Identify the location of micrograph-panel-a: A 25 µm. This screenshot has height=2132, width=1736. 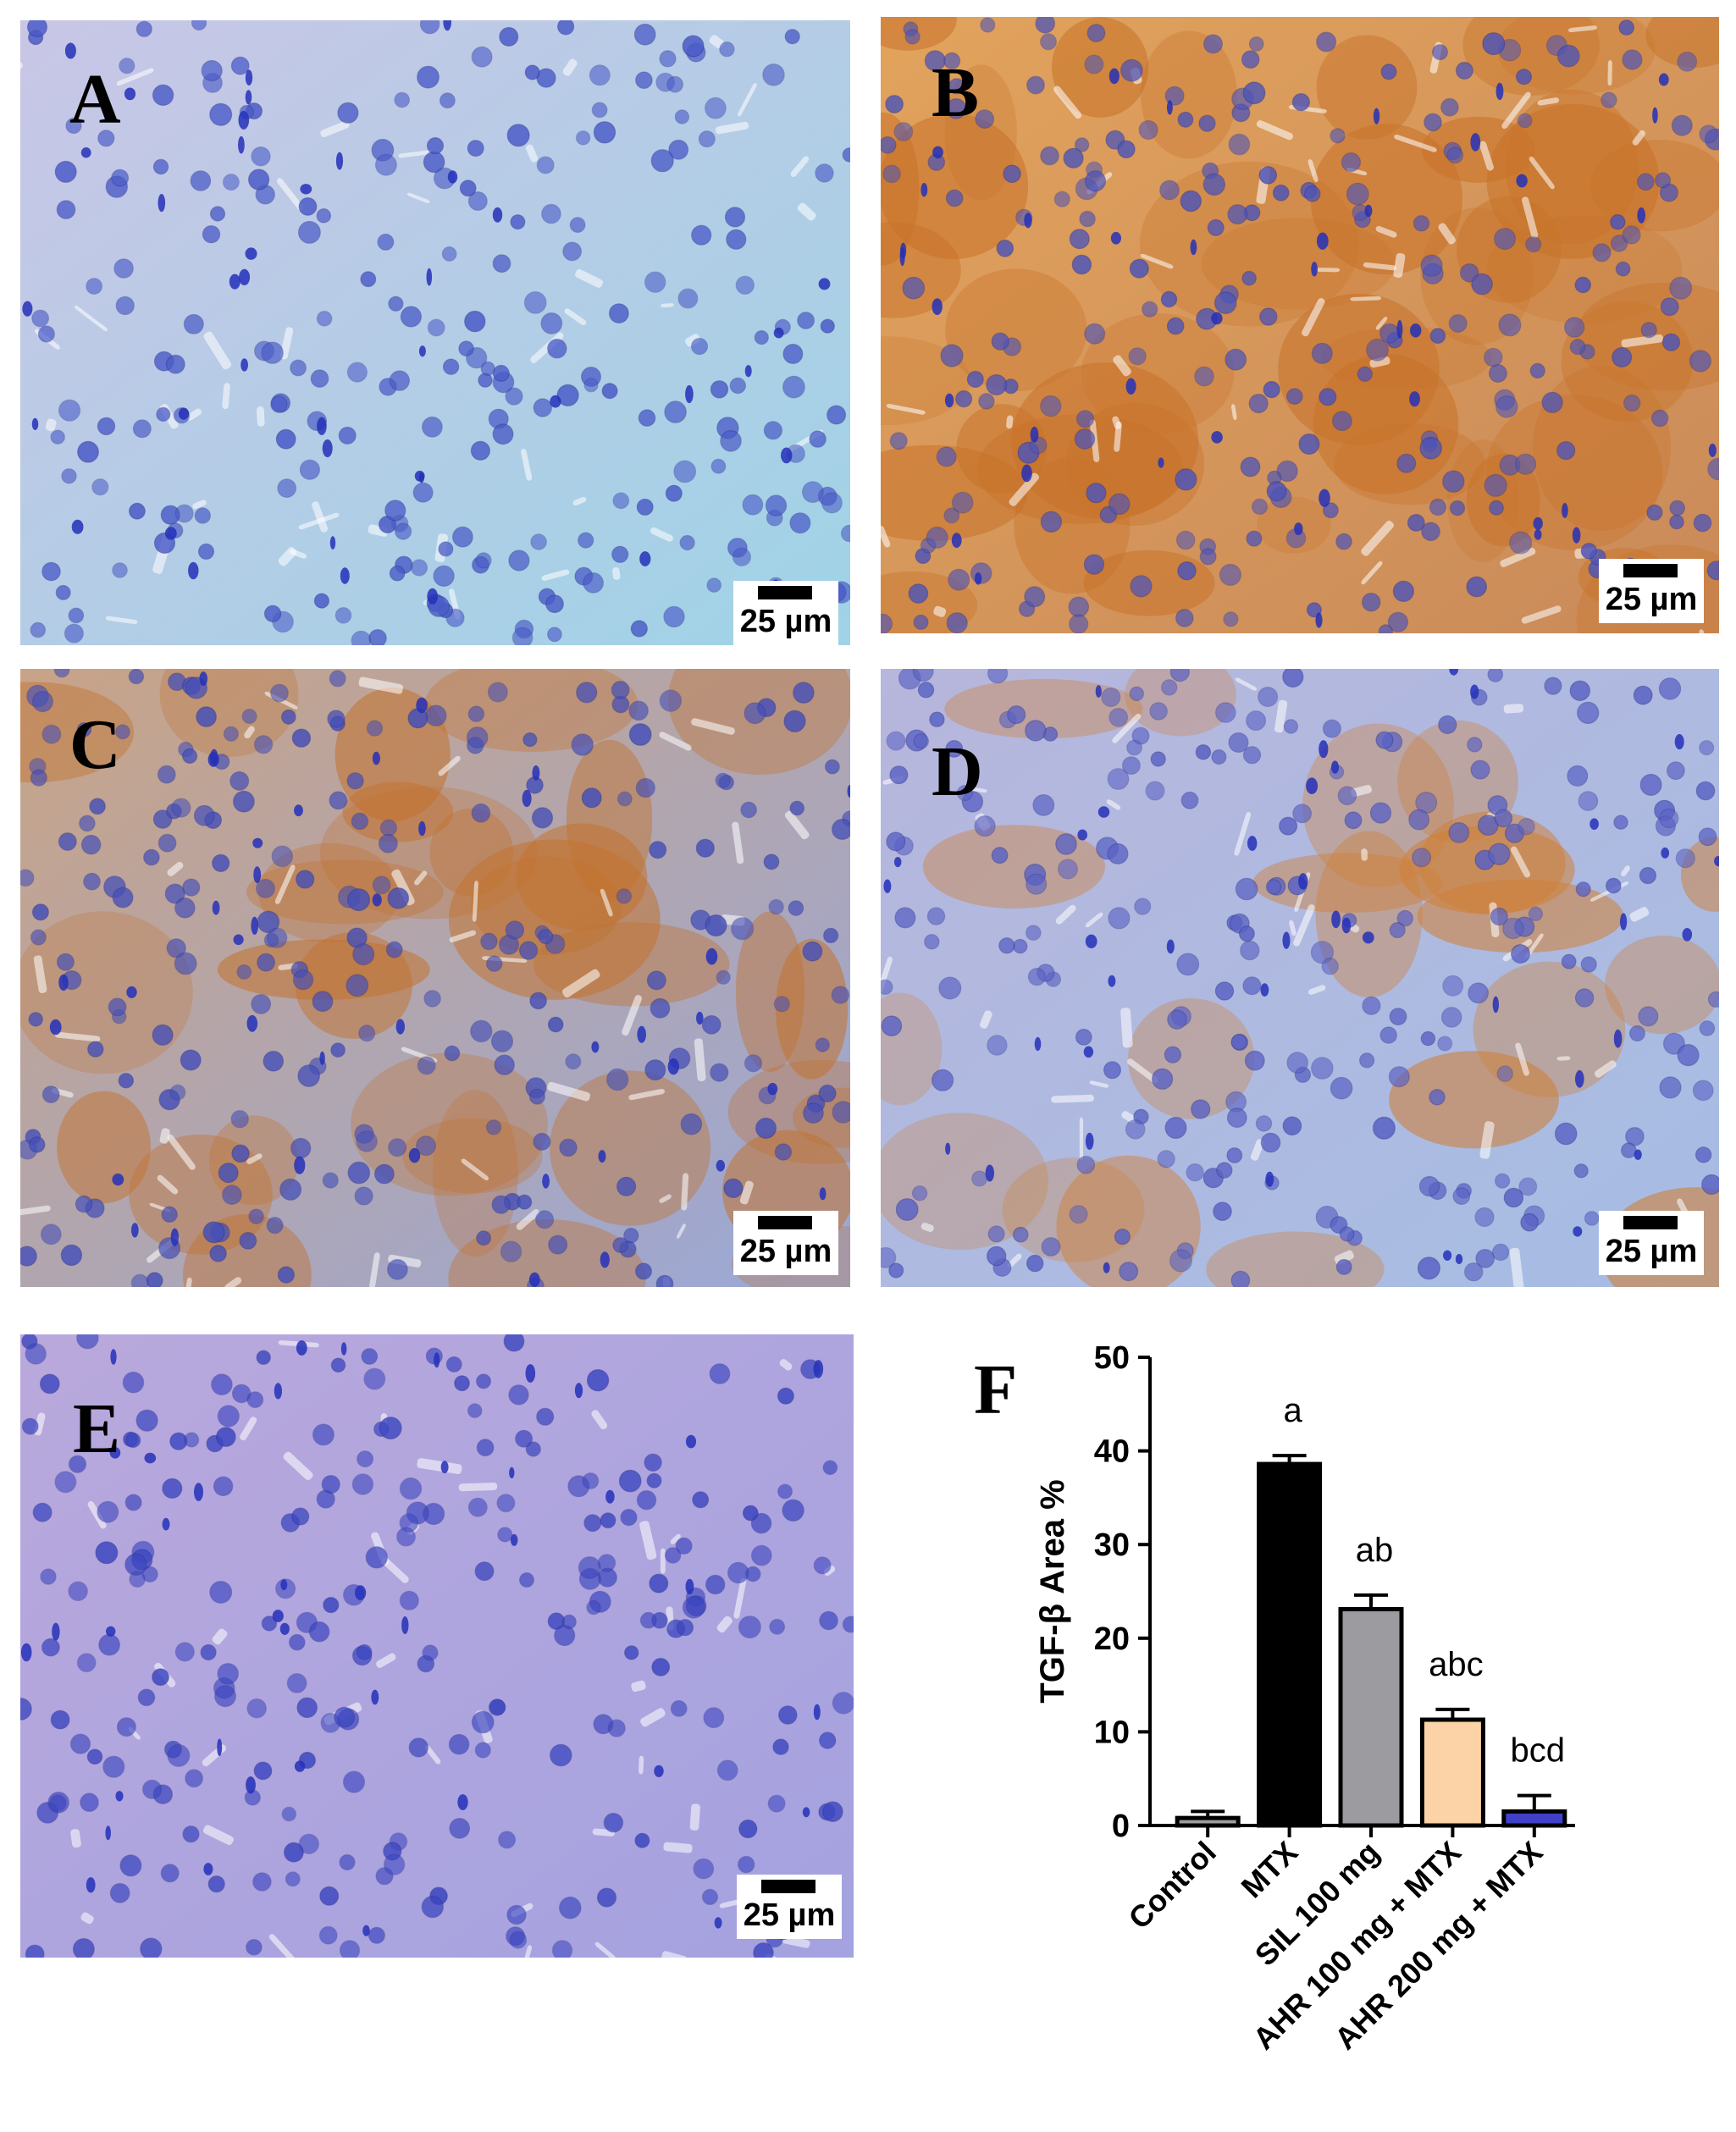
(435, 333).